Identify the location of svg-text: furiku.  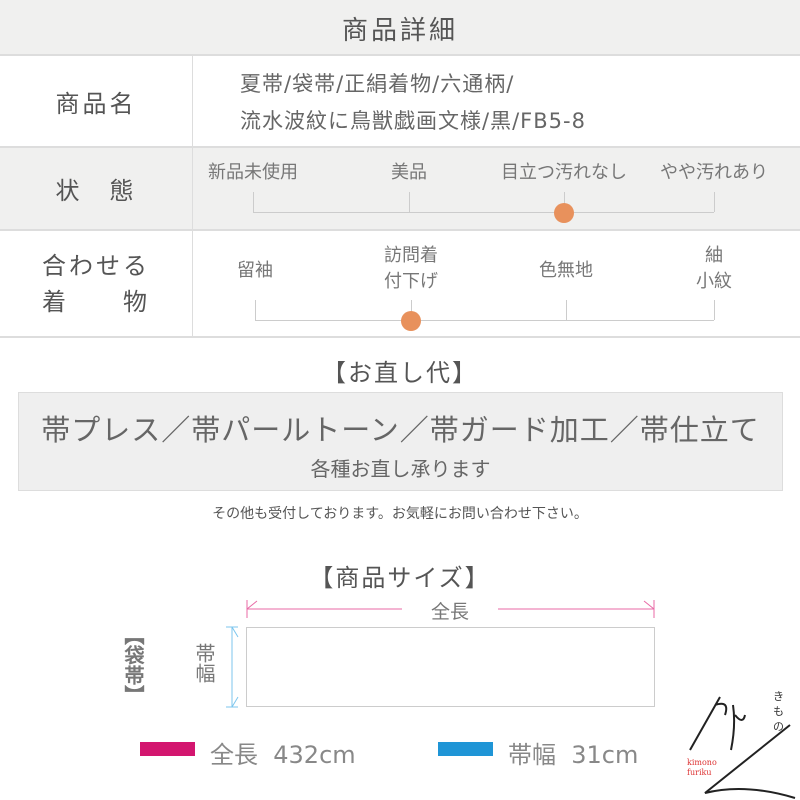
(699, 772).